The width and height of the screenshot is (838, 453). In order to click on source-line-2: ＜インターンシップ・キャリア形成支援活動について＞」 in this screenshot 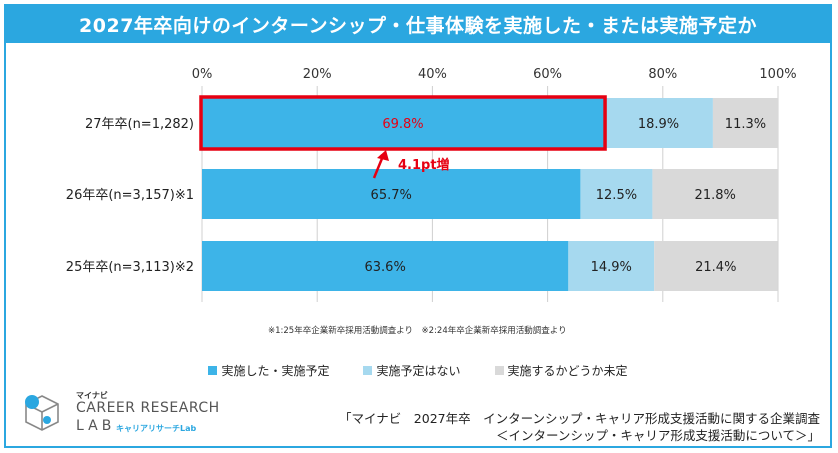, I will do `click(657, 435)`.